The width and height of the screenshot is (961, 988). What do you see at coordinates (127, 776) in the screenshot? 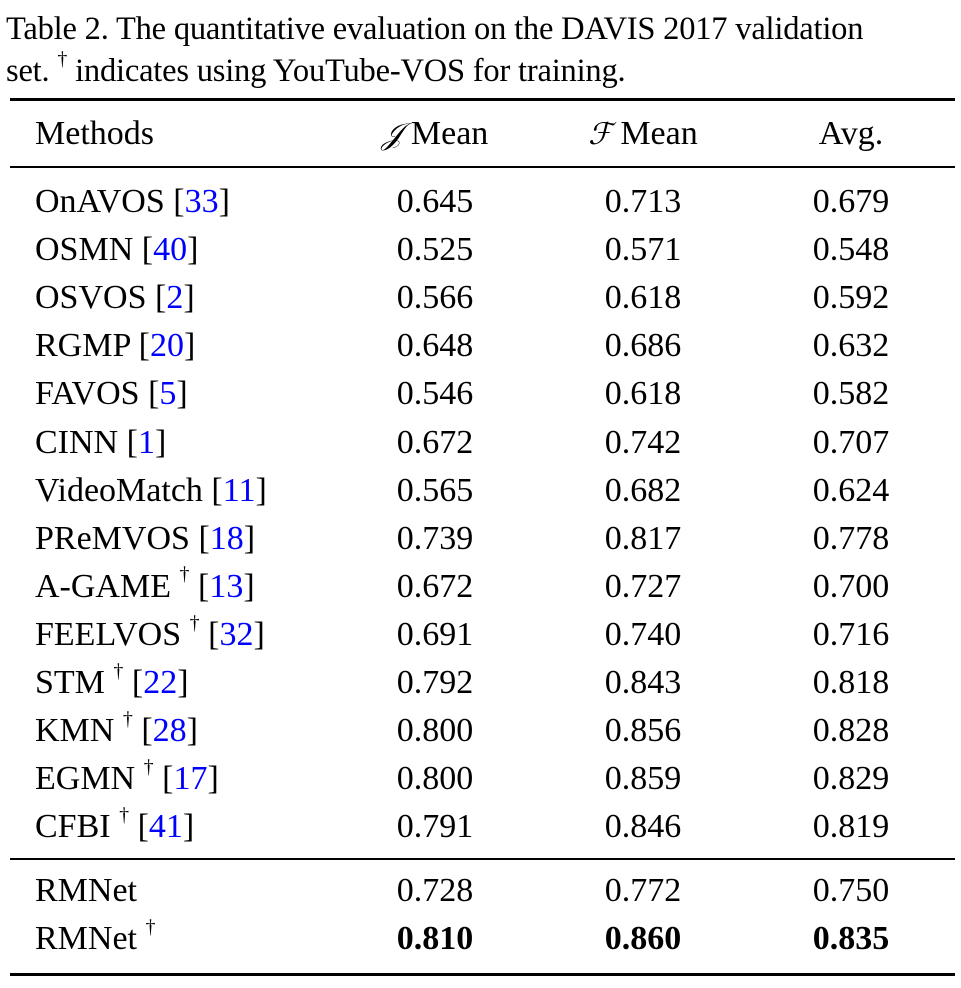
I see `method-name: EGMN † [17]` at bounding box center [127, 776].